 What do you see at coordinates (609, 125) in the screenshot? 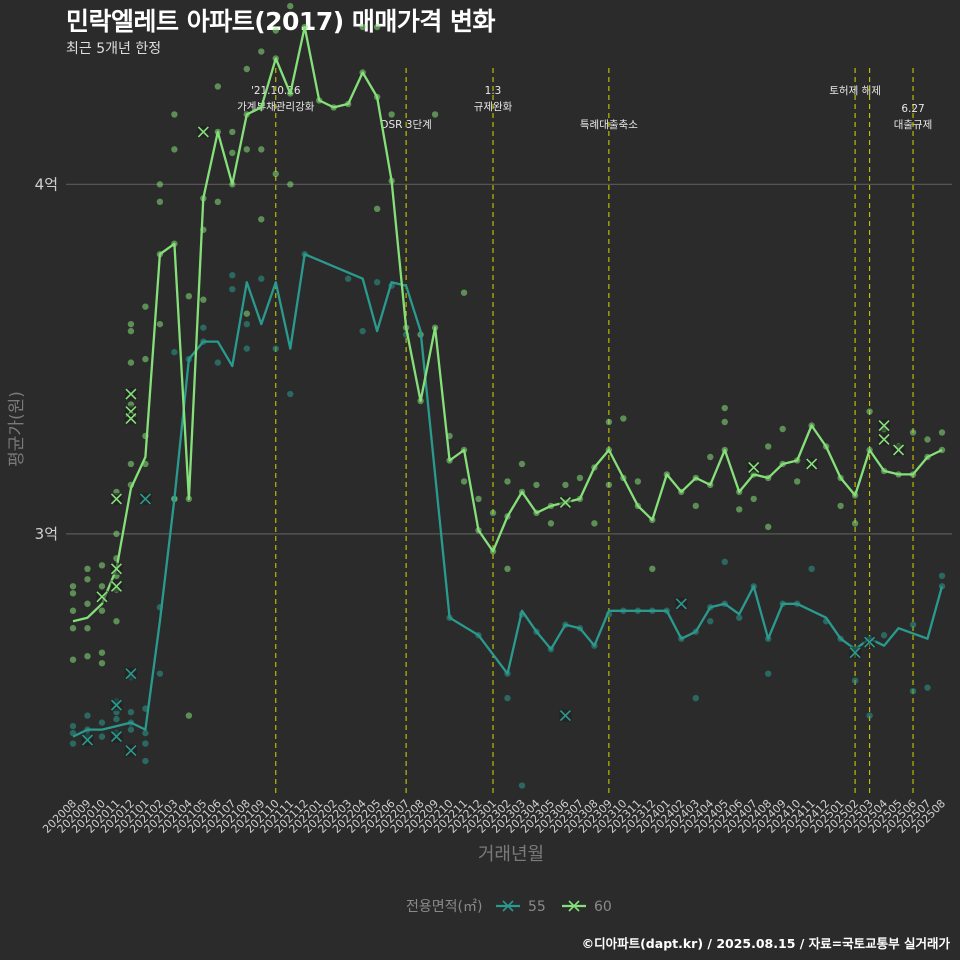
I see `event-label: 특례대출축소` at bounding box center [609, 125].